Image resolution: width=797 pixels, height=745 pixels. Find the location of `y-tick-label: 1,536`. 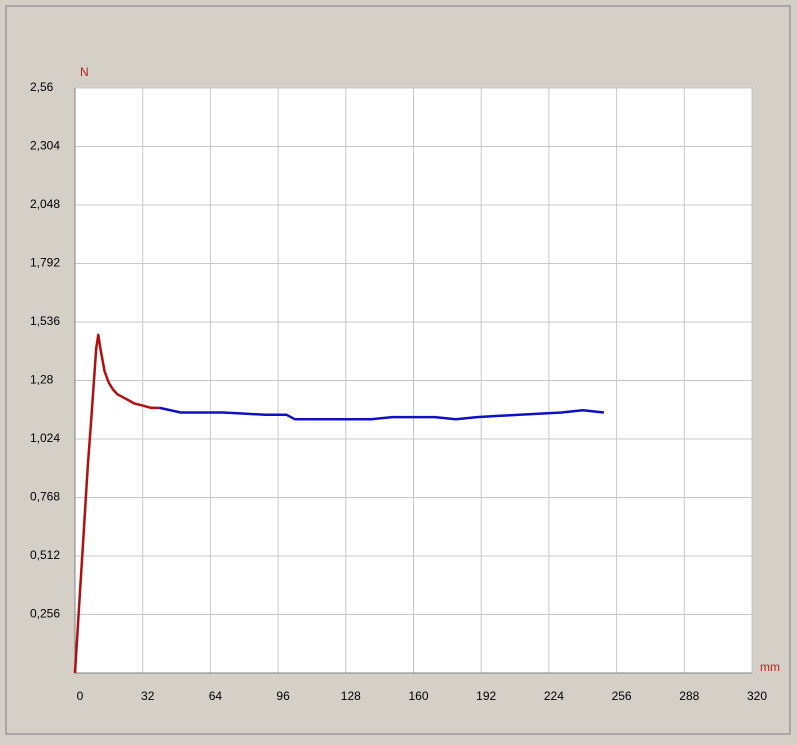

y-tick-label: 1,536 is located at coordinates (45, 321).